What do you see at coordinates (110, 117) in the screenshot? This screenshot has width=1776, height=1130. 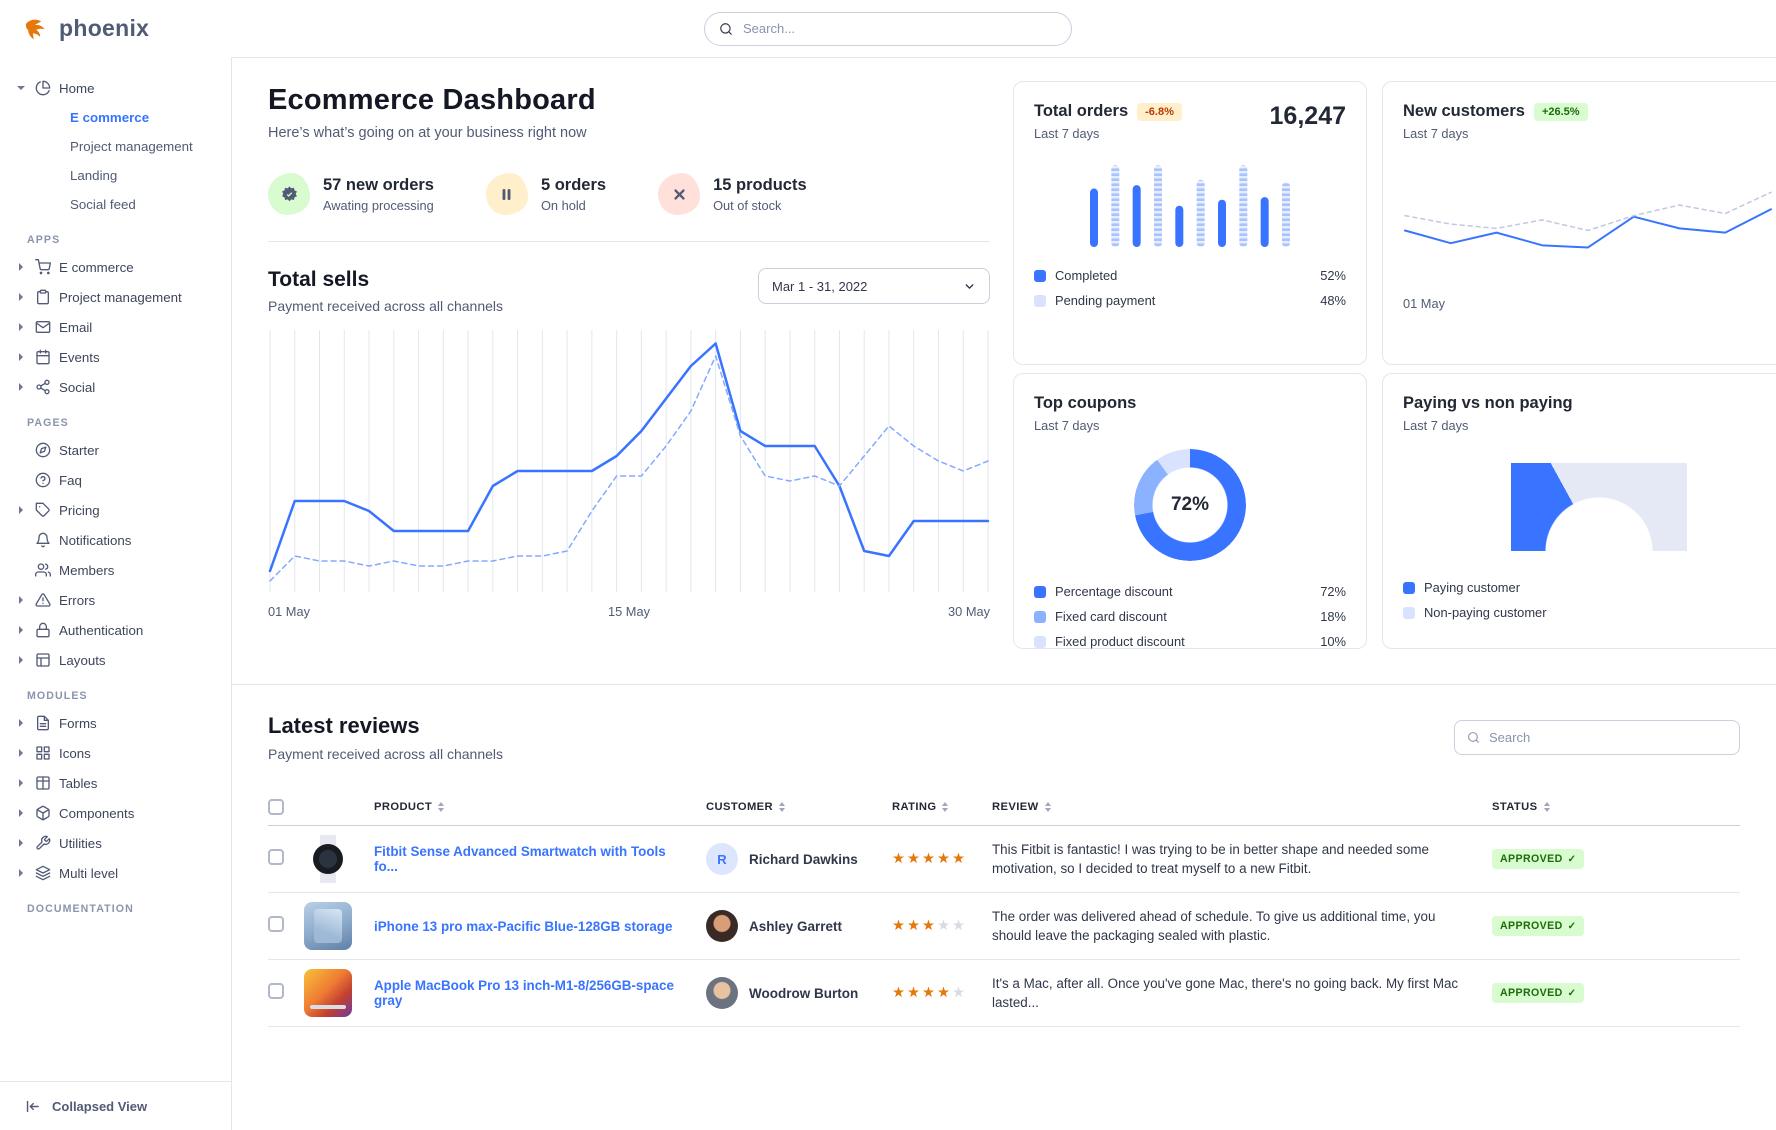 I see `sidebar-item-home-e-commerce: E commerce` at bounding box center [110, 117].